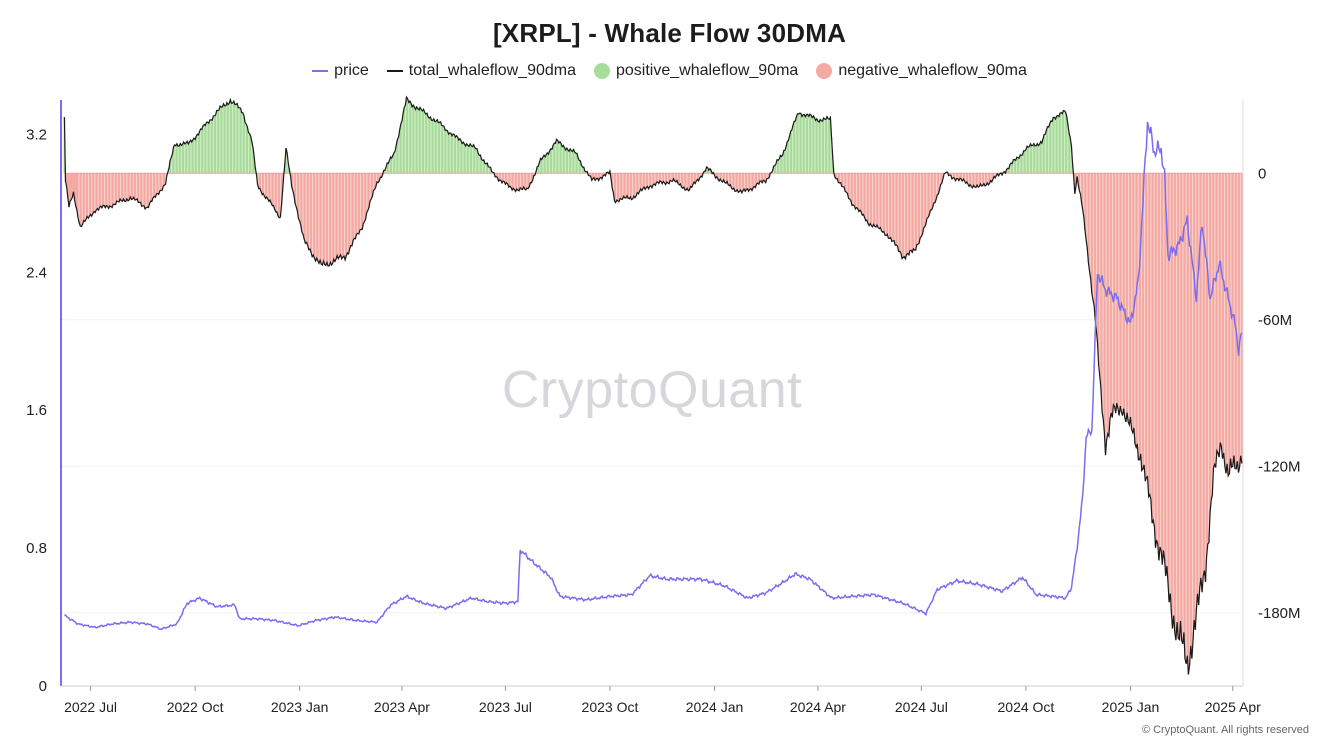 The width and height of the screenshot is (1339, 748). I want to click on x-tick-label: 2023 Apr, so click(402, 707).